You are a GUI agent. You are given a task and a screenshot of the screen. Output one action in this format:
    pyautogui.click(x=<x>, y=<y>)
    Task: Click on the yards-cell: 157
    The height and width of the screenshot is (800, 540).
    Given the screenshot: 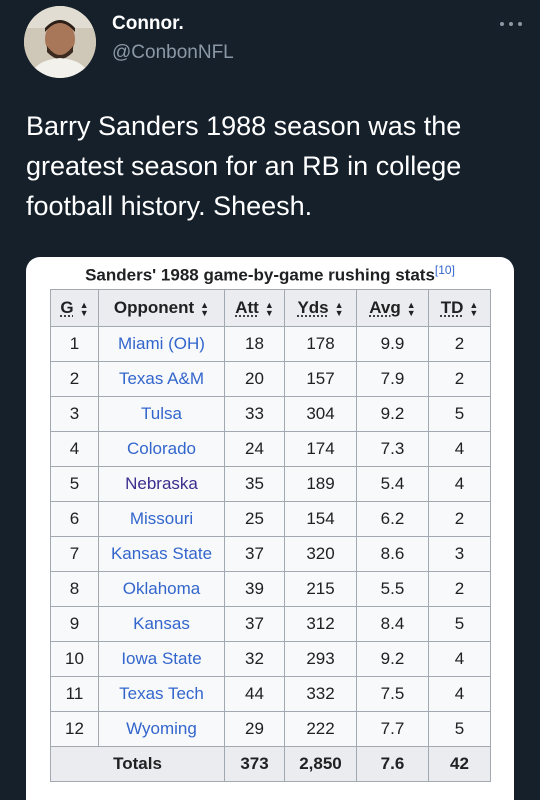 What is the action you would take?
    pyautogui.click(x=320, y=379)
    